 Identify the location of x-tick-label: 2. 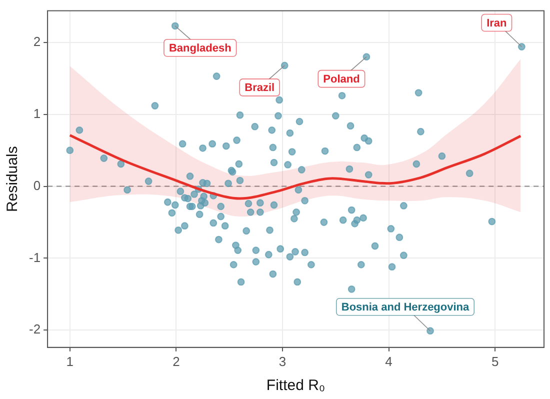
(176, 361).